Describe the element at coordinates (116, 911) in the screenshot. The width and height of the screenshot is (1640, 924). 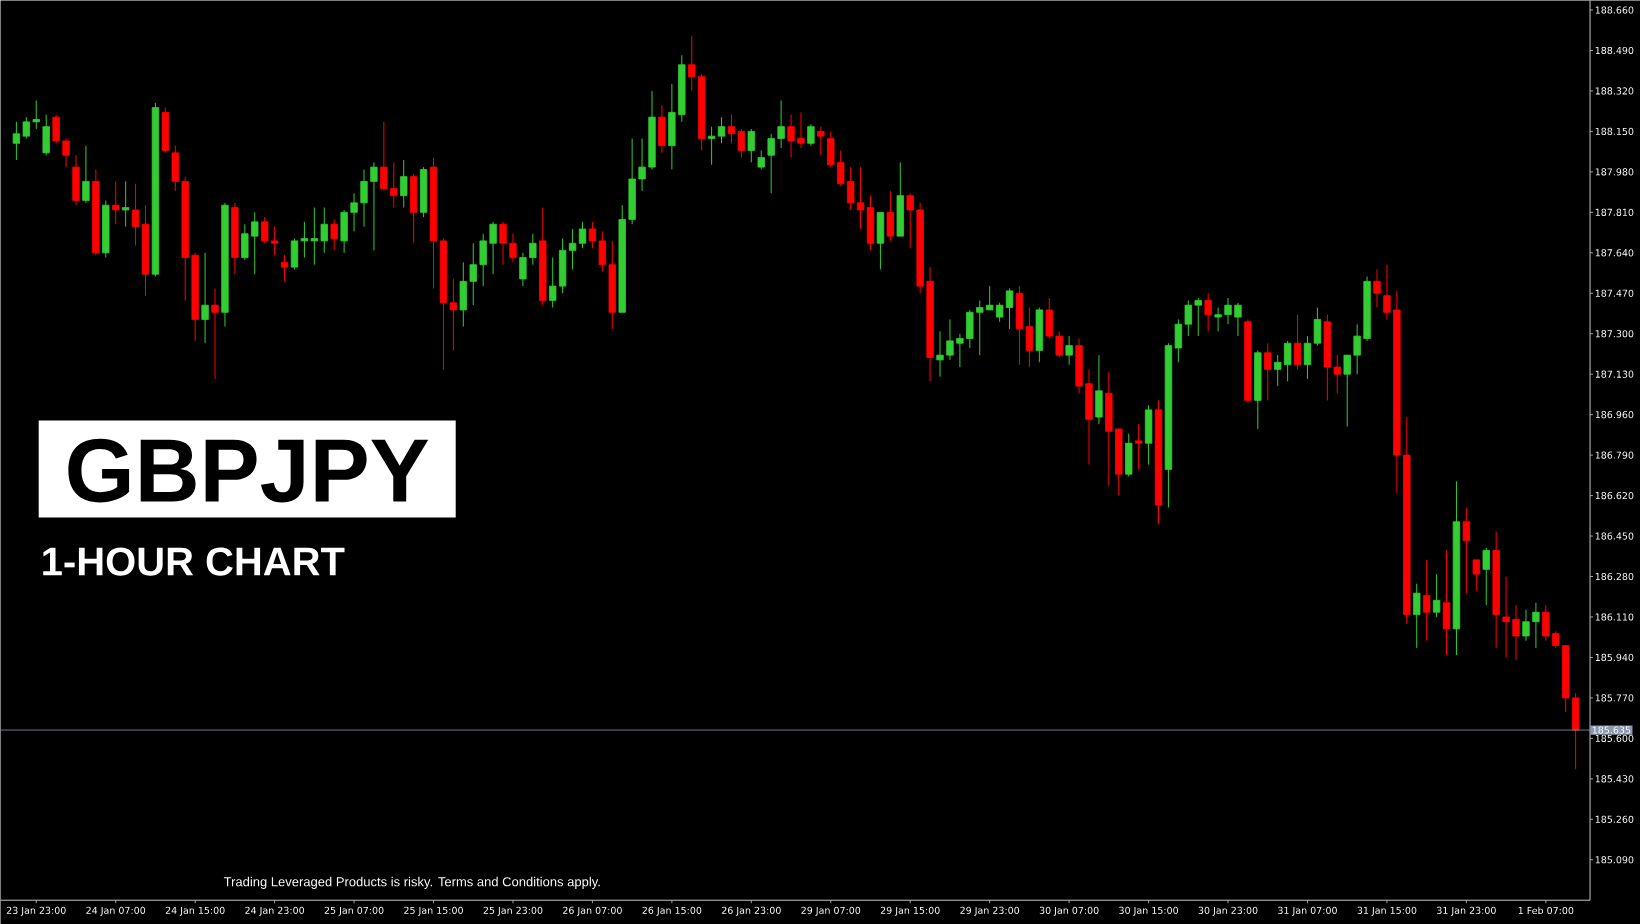
I see `x-tick-label: 24 Jan 07:00` at that location.